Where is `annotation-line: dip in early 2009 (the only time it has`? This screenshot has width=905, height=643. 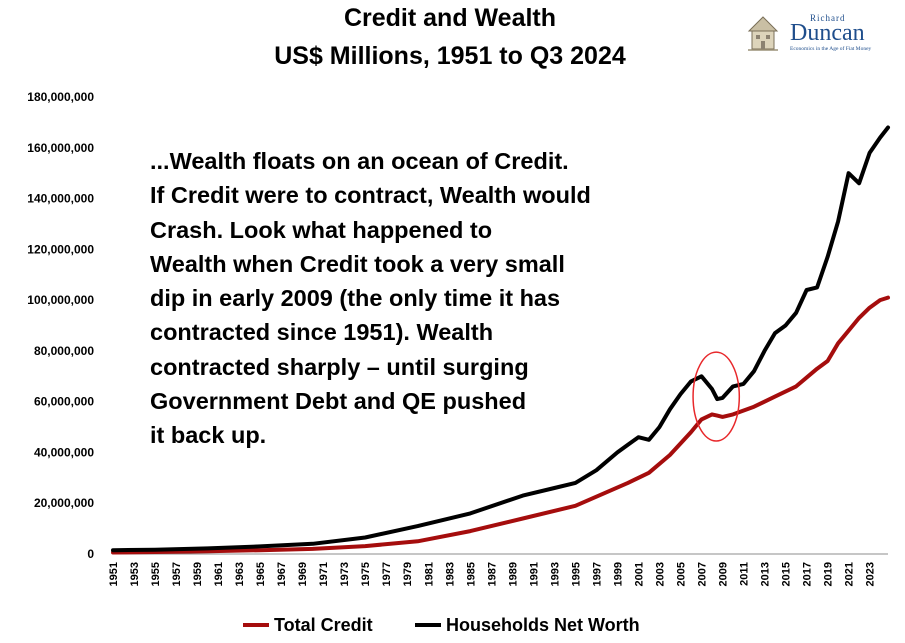
annotation-line: dip in early 2009 (the only time it has is located at coordinates (355, 298).